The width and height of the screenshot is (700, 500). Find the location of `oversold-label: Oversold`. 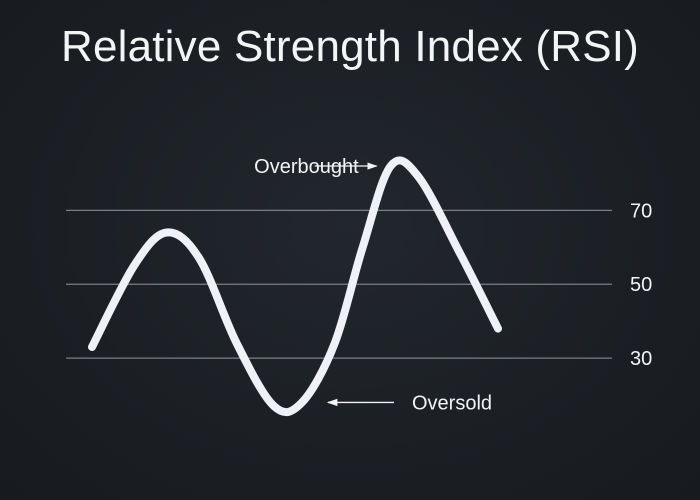

oversold-label: Oversold is located at coordinates (452, 403).